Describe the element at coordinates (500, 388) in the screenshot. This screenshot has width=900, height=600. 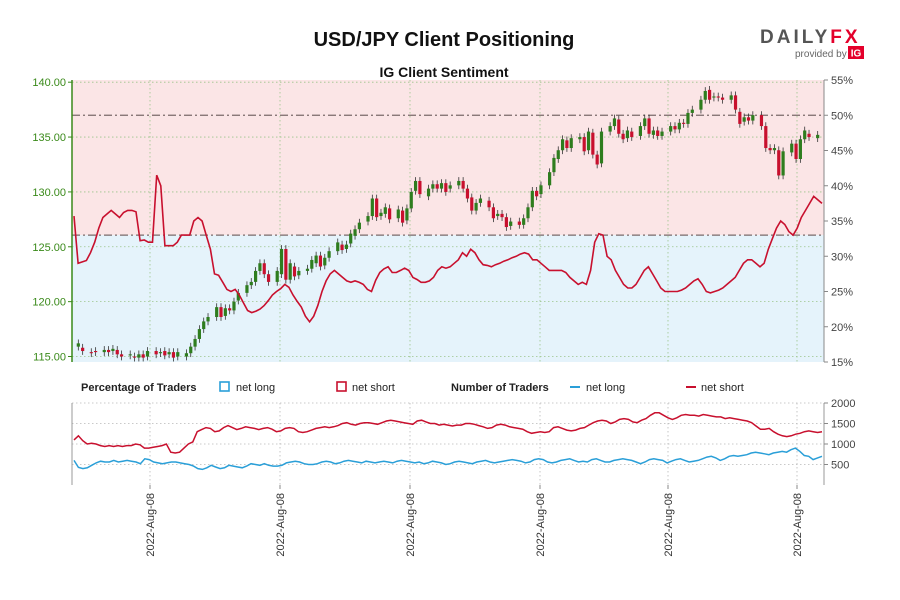
I see `legend-number-heading: Number of Traders` at that location.